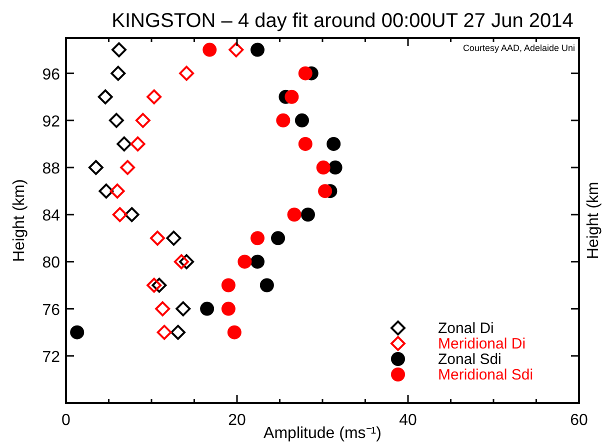 This screenshot has width=602, height=446. I want to click on x-tick-label: 60, so click(579, 420).